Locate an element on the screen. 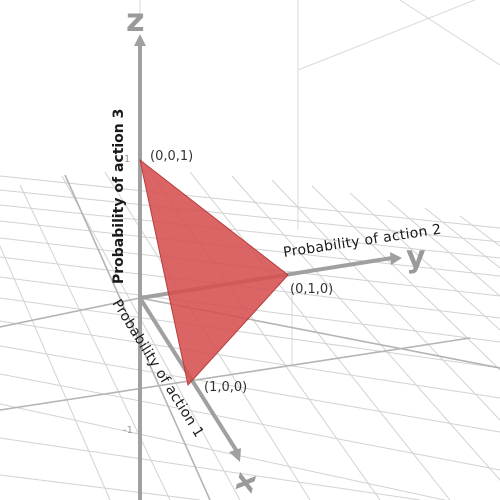 This screenshot has height=500, width=500. y-tick-minus-1: -1 is located at coordinates (128, 430).